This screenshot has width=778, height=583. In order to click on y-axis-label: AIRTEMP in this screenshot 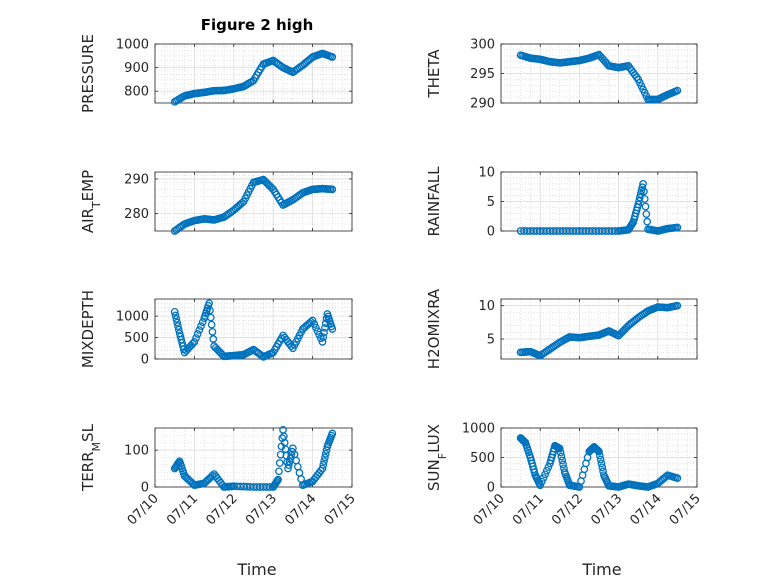, I will do `click(91, 201)`.